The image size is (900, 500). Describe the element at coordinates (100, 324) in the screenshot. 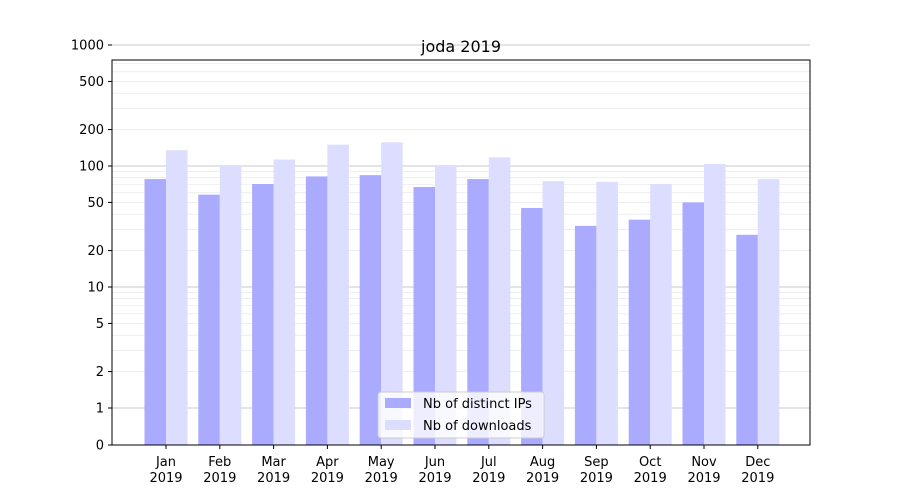

I see `y-tick-label: 5` at that location.